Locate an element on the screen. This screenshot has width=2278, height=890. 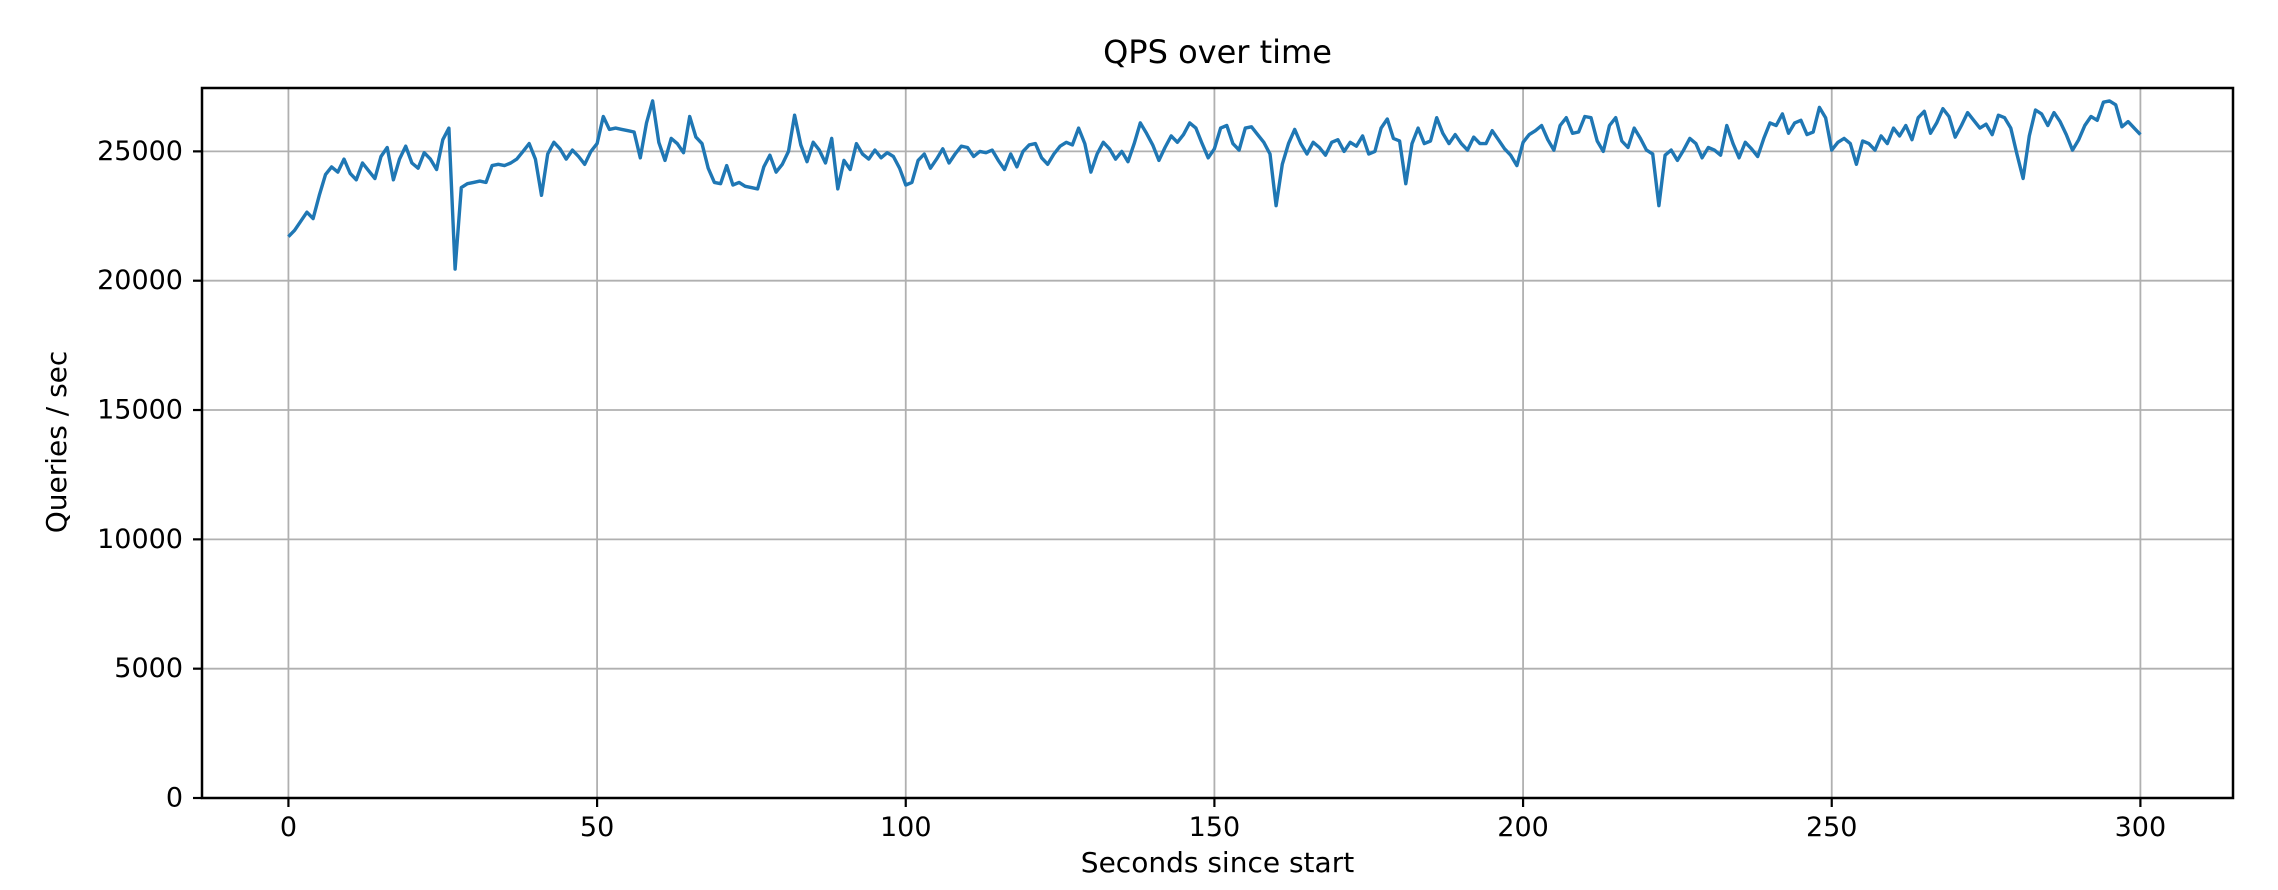
tick-label-x-250: 250 is located at coordinates (1832, 827).